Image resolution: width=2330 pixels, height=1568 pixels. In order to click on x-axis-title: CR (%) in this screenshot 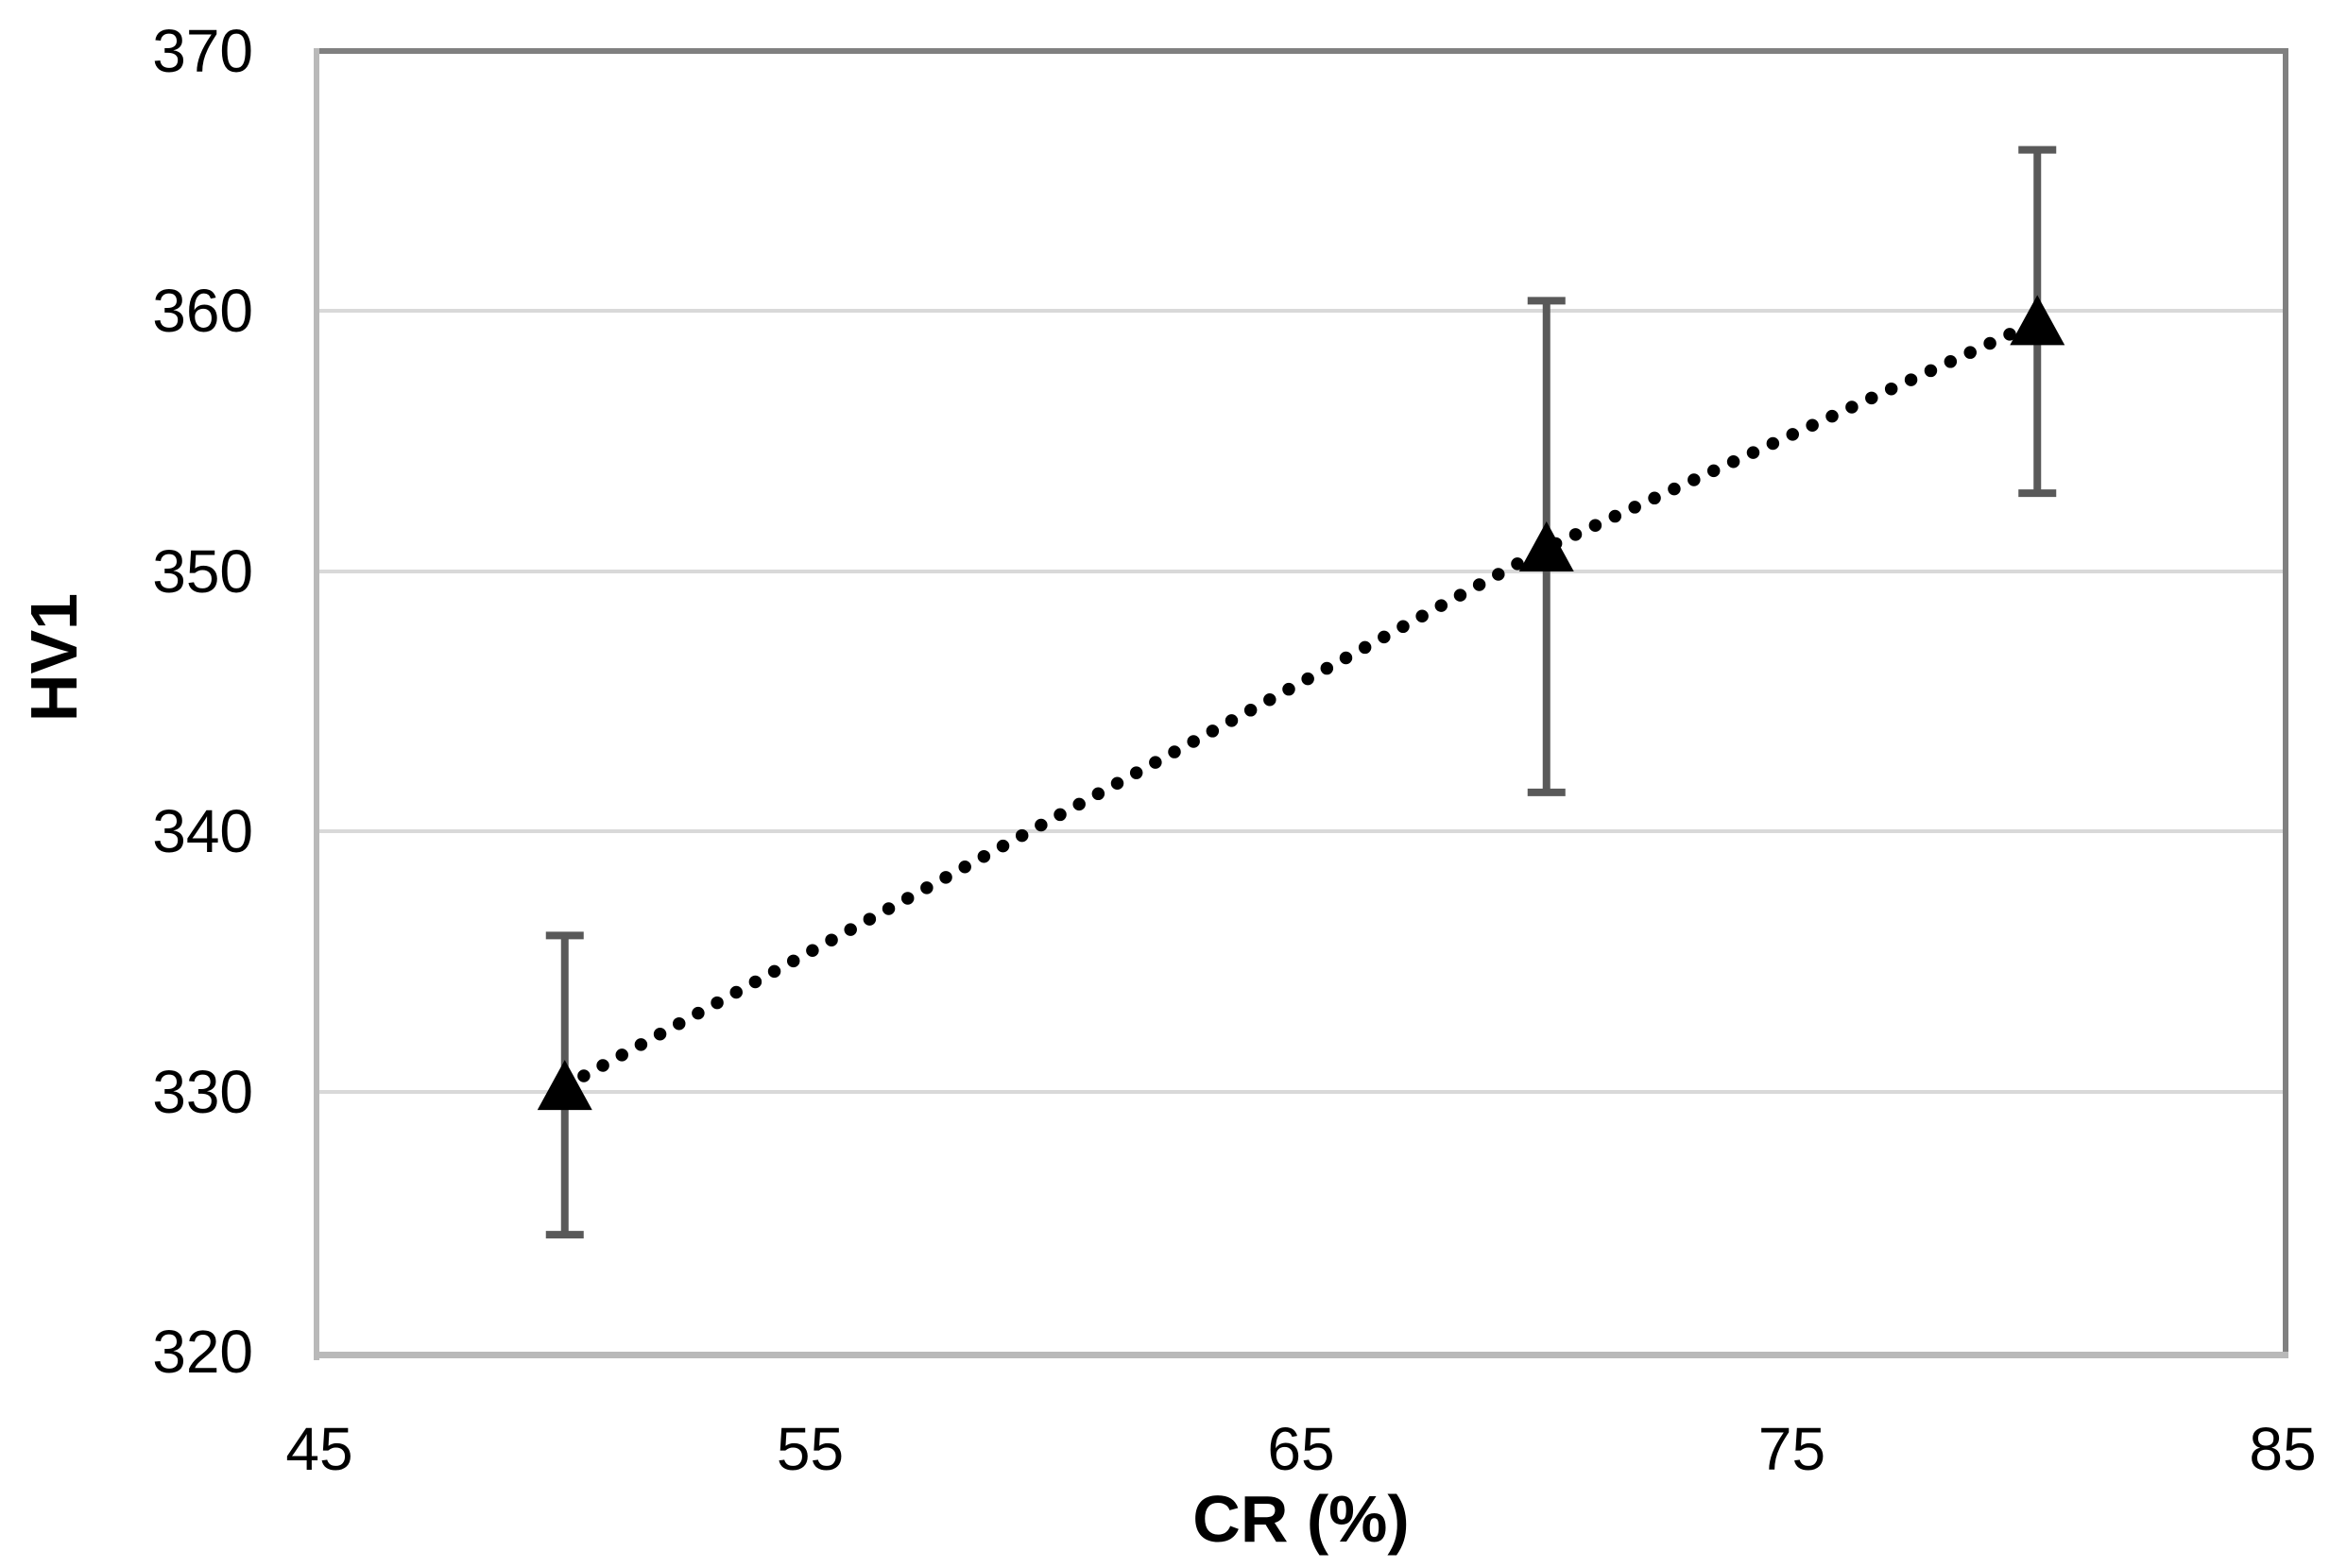, I will do `click(1301, 1519)`.